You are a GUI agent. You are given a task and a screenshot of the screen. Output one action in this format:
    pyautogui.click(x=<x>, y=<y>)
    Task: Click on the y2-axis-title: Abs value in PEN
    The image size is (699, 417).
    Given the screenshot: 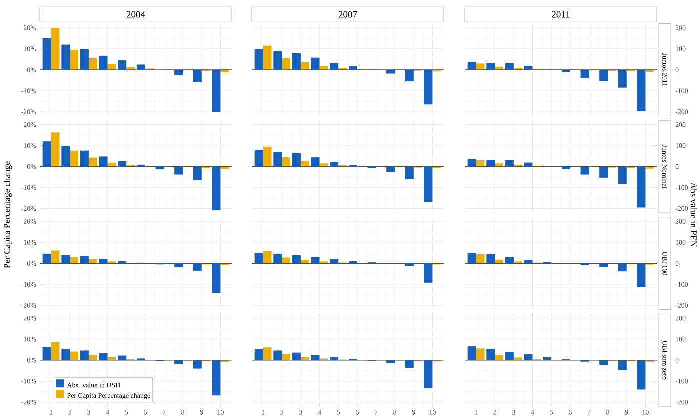 What is the action you would take?
    pyautogui.click(x=694, y=215)
    